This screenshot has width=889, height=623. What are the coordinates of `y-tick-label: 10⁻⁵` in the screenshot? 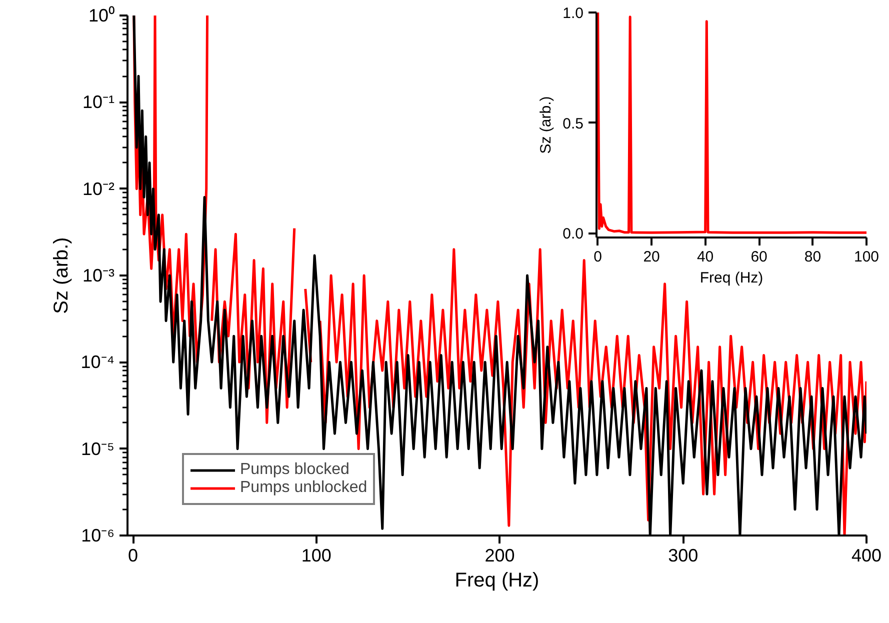 It's located at (97, 448).